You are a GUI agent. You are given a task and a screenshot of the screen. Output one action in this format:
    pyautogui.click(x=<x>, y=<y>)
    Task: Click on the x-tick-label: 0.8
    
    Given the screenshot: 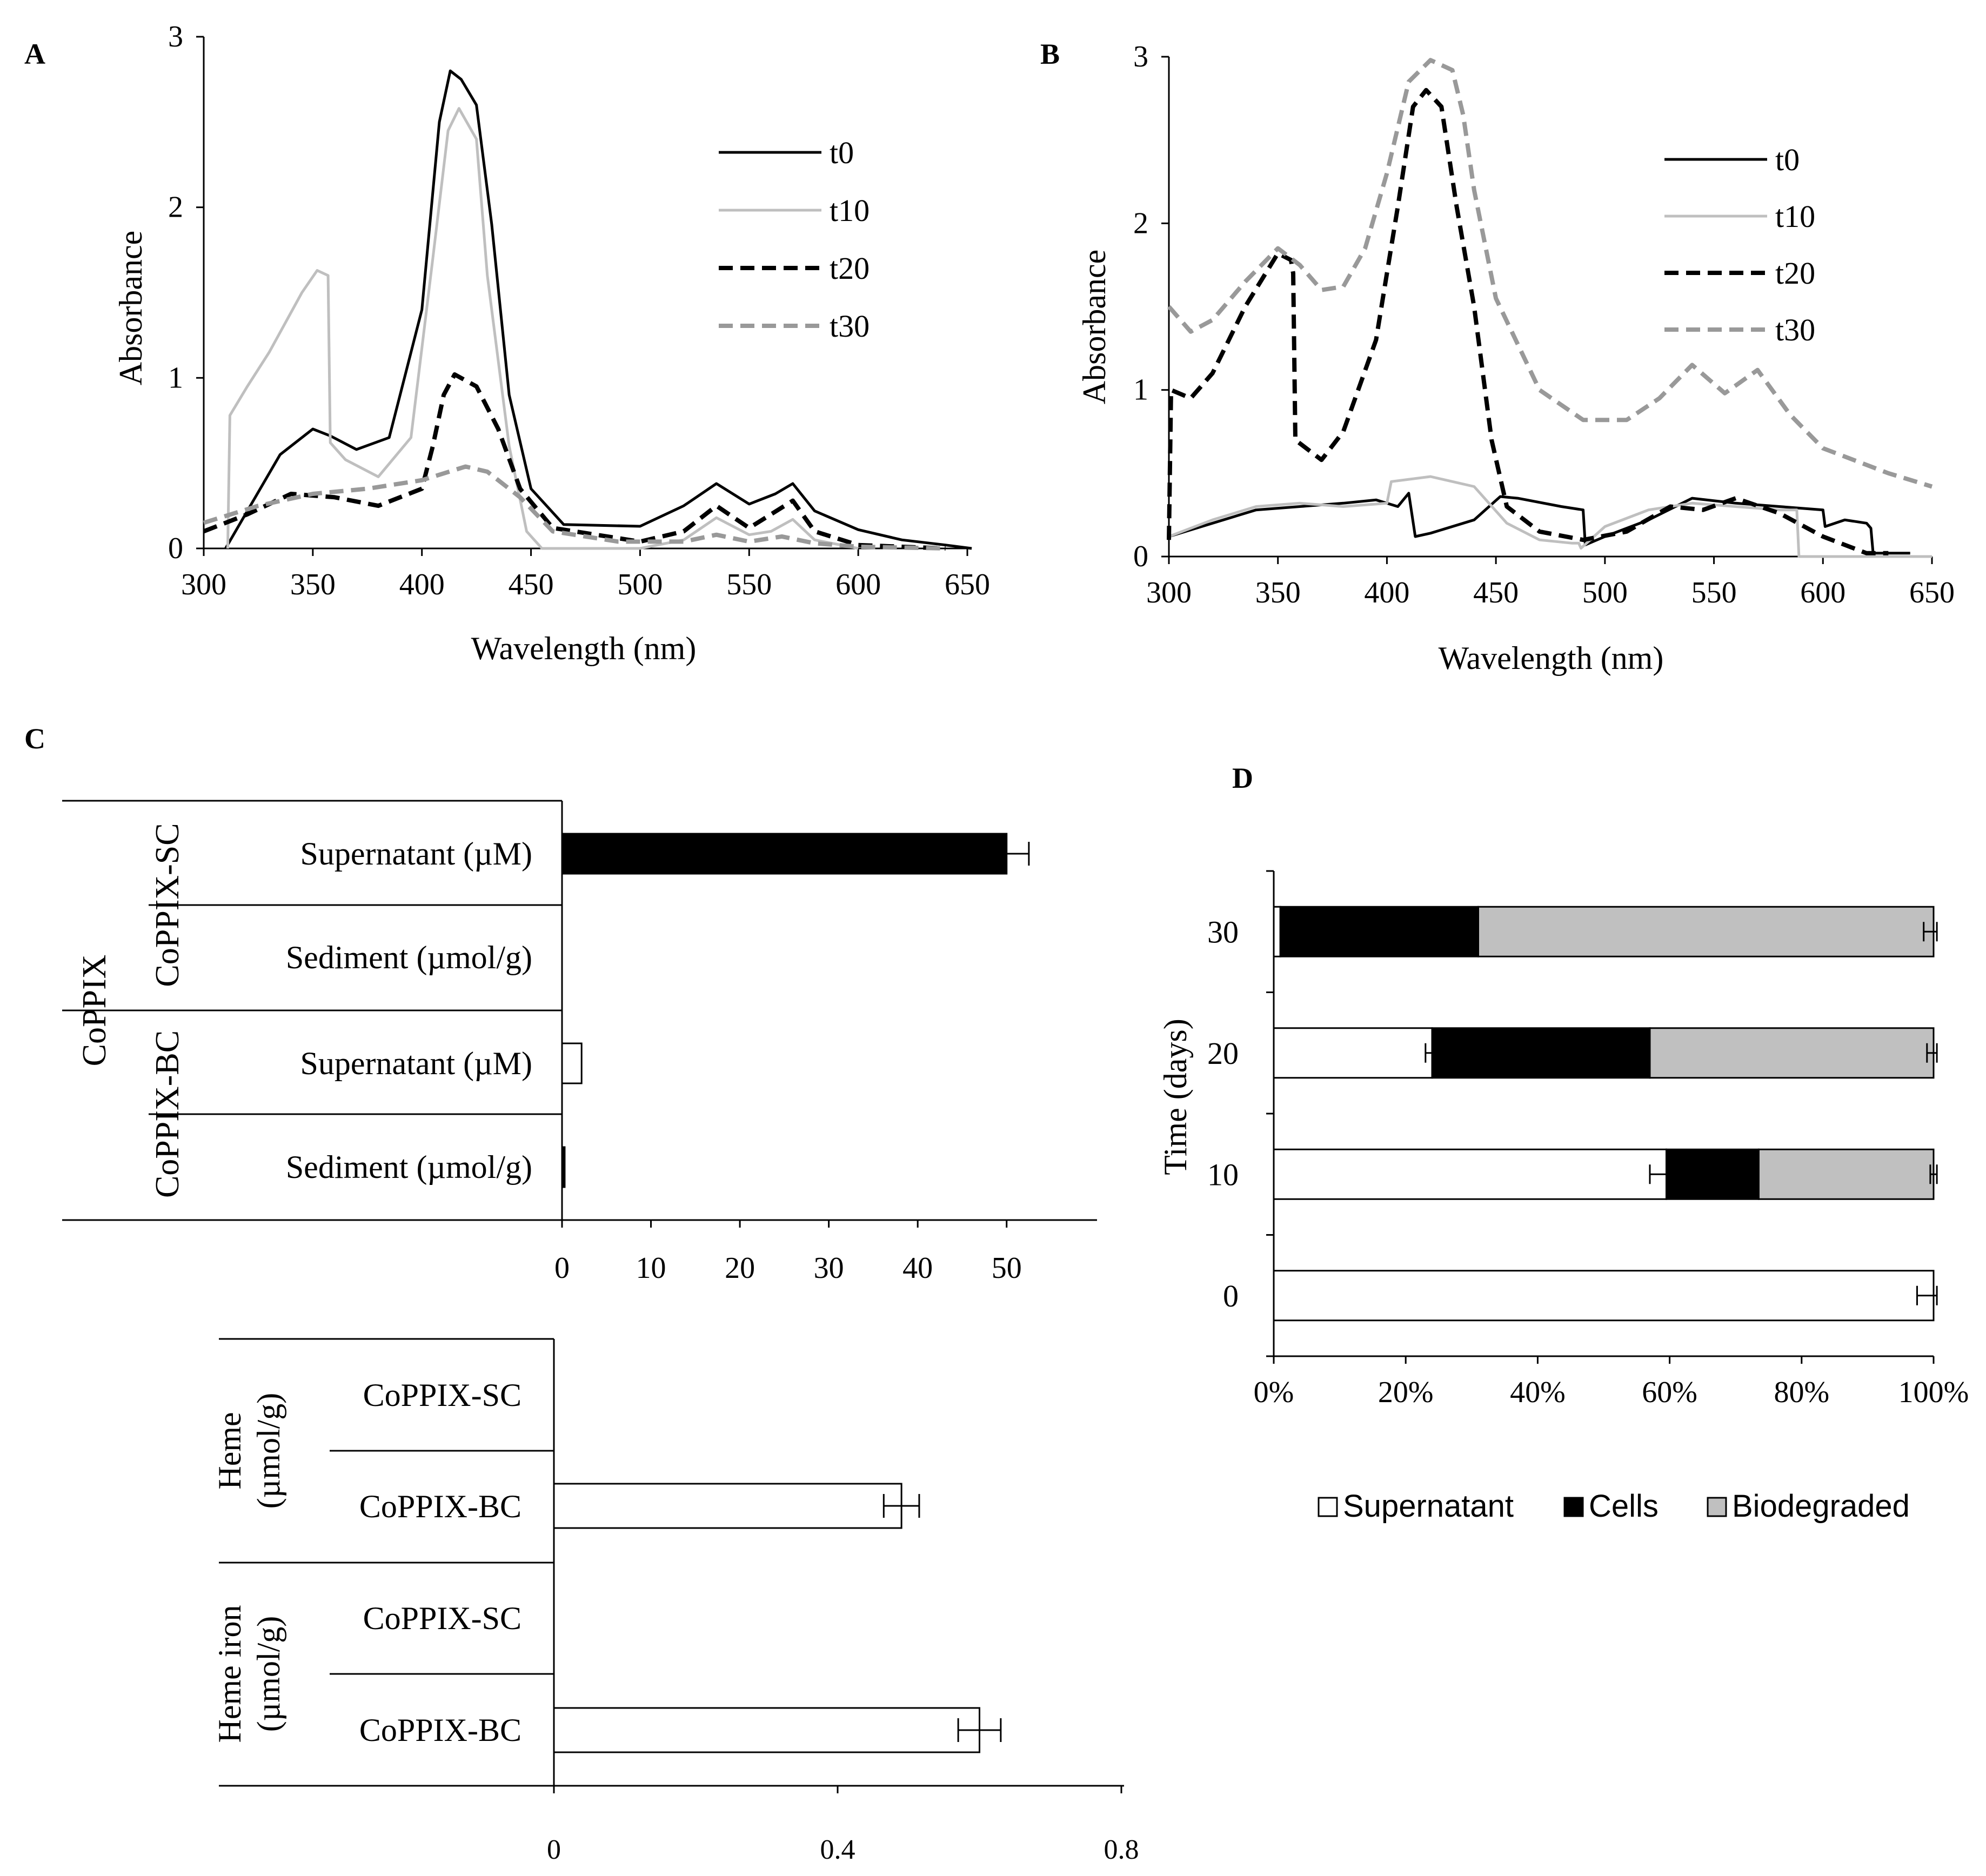 What is the action you would take?
    pyautogui.click(x=1121, y=1849)
    